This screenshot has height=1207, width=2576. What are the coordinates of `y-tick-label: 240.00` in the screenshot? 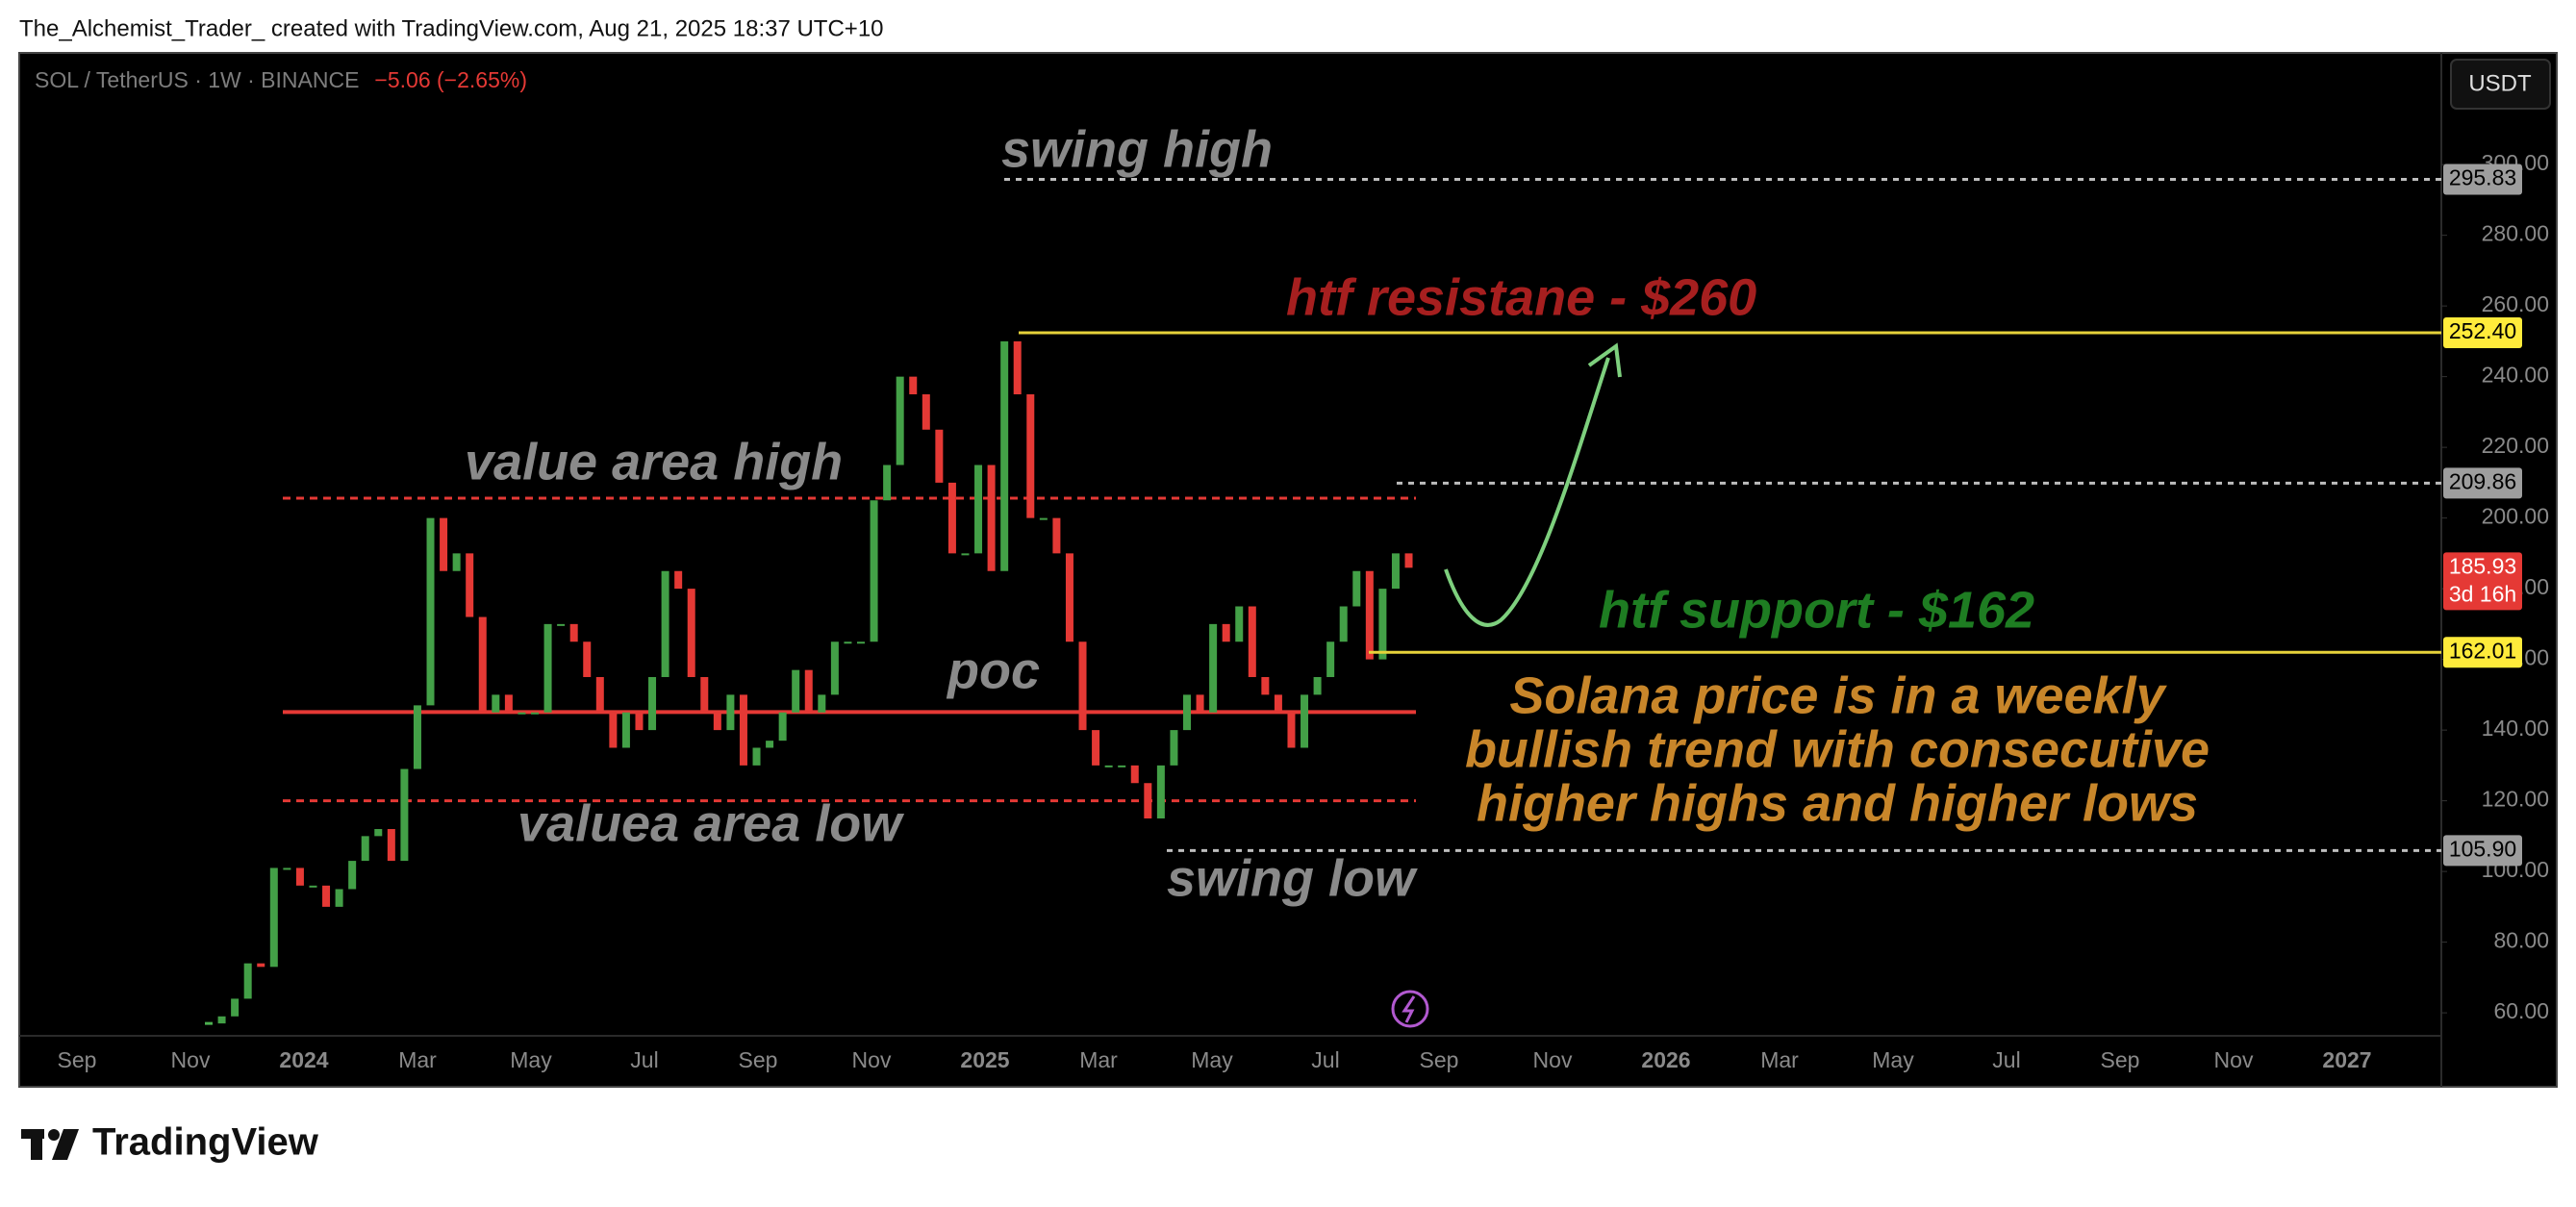 It's located at (2515, 375).